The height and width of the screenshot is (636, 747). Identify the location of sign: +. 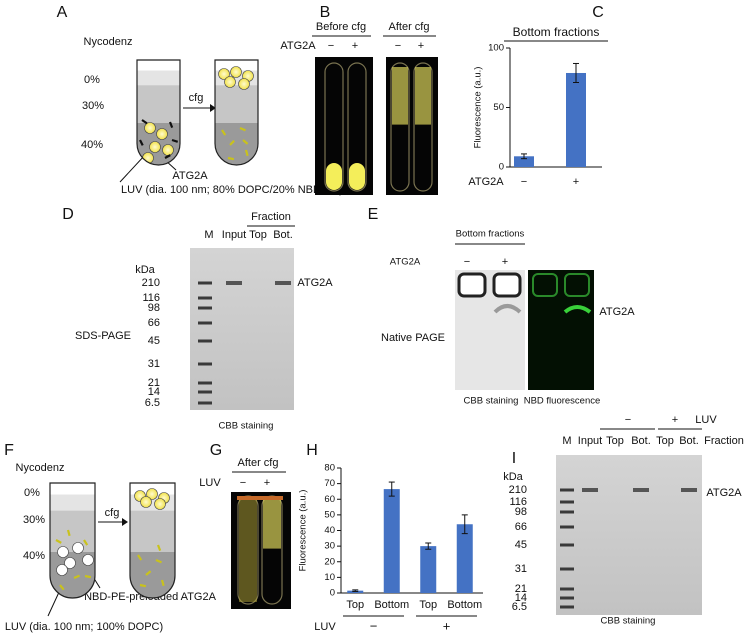
(675, 420).